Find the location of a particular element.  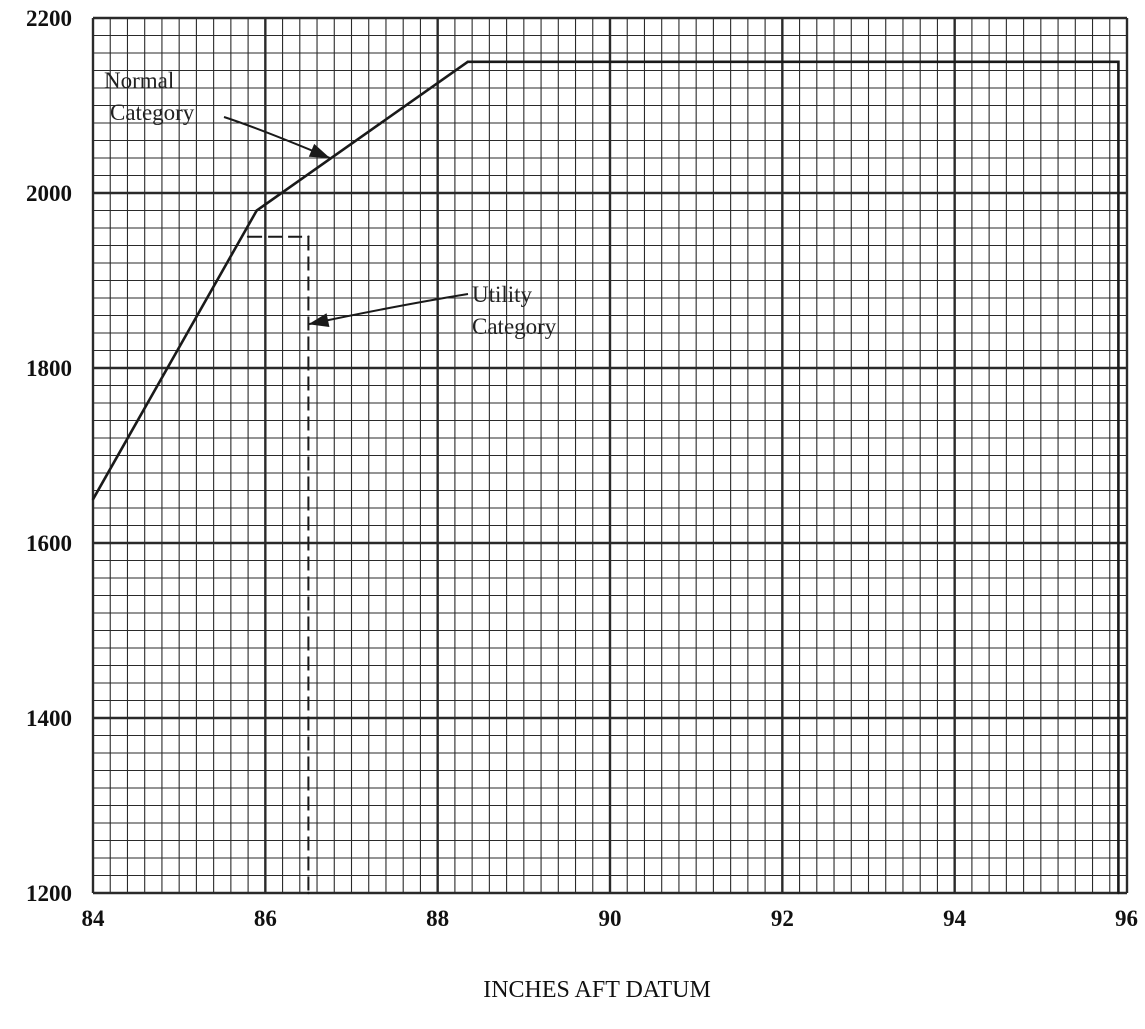

y-tick-label: 2200 is located at coordinates (49, 18).